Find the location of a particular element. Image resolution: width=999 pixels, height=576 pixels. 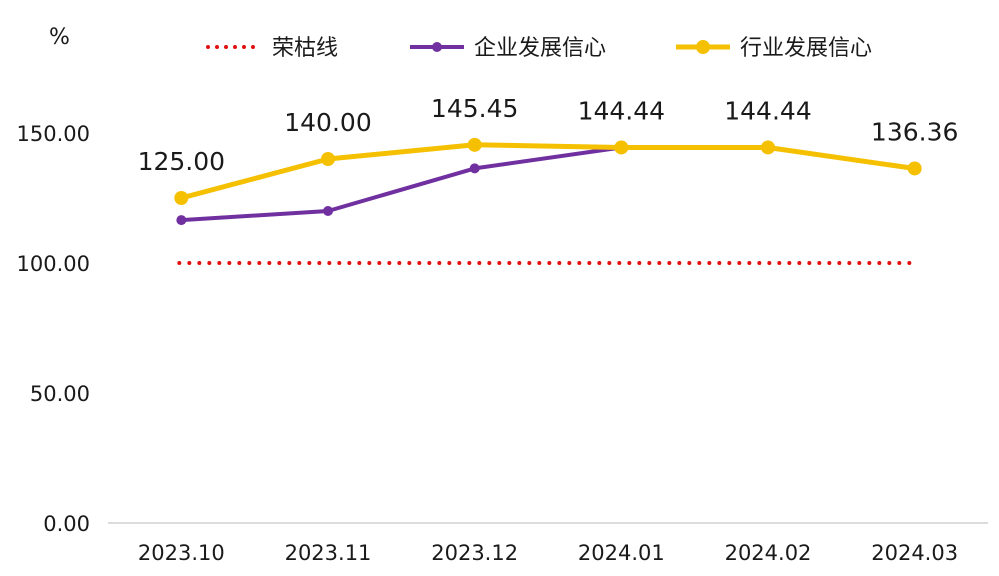

x-tick-label: 2024.02 is located at coordinates (768, 553).